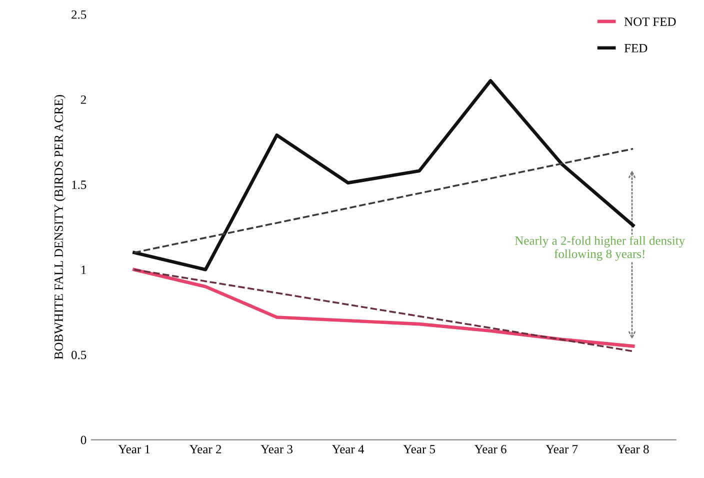 This screenshot has height=478, width=704. I want to click on x-tick-label: Year 6, so click(490, 449).